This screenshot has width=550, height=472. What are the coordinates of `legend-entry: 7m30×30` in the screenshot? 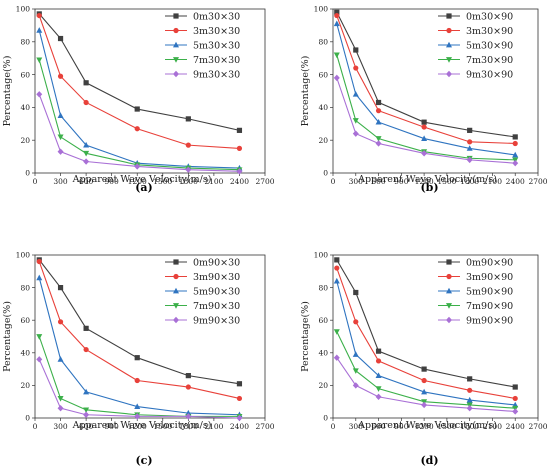 It's located at (216, 60).